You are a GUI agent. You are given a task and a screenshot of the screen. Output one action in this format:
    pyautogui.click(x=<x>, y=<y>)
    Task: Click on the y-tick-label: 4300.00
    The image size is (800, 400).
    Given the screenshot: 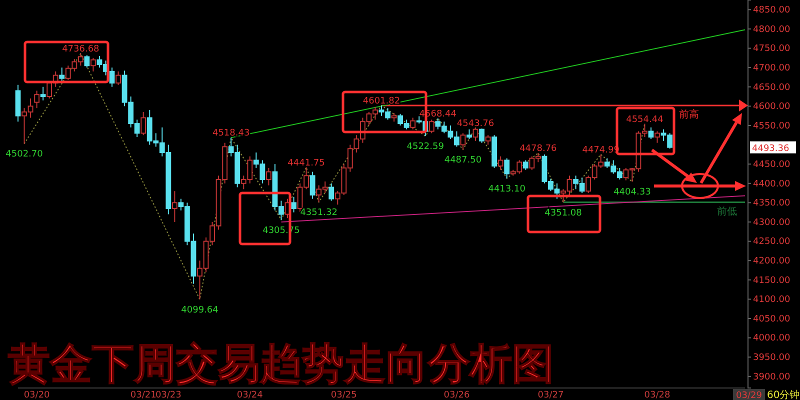 What is the action you would take?
    pyautogui.click(x=771, y=223)
    